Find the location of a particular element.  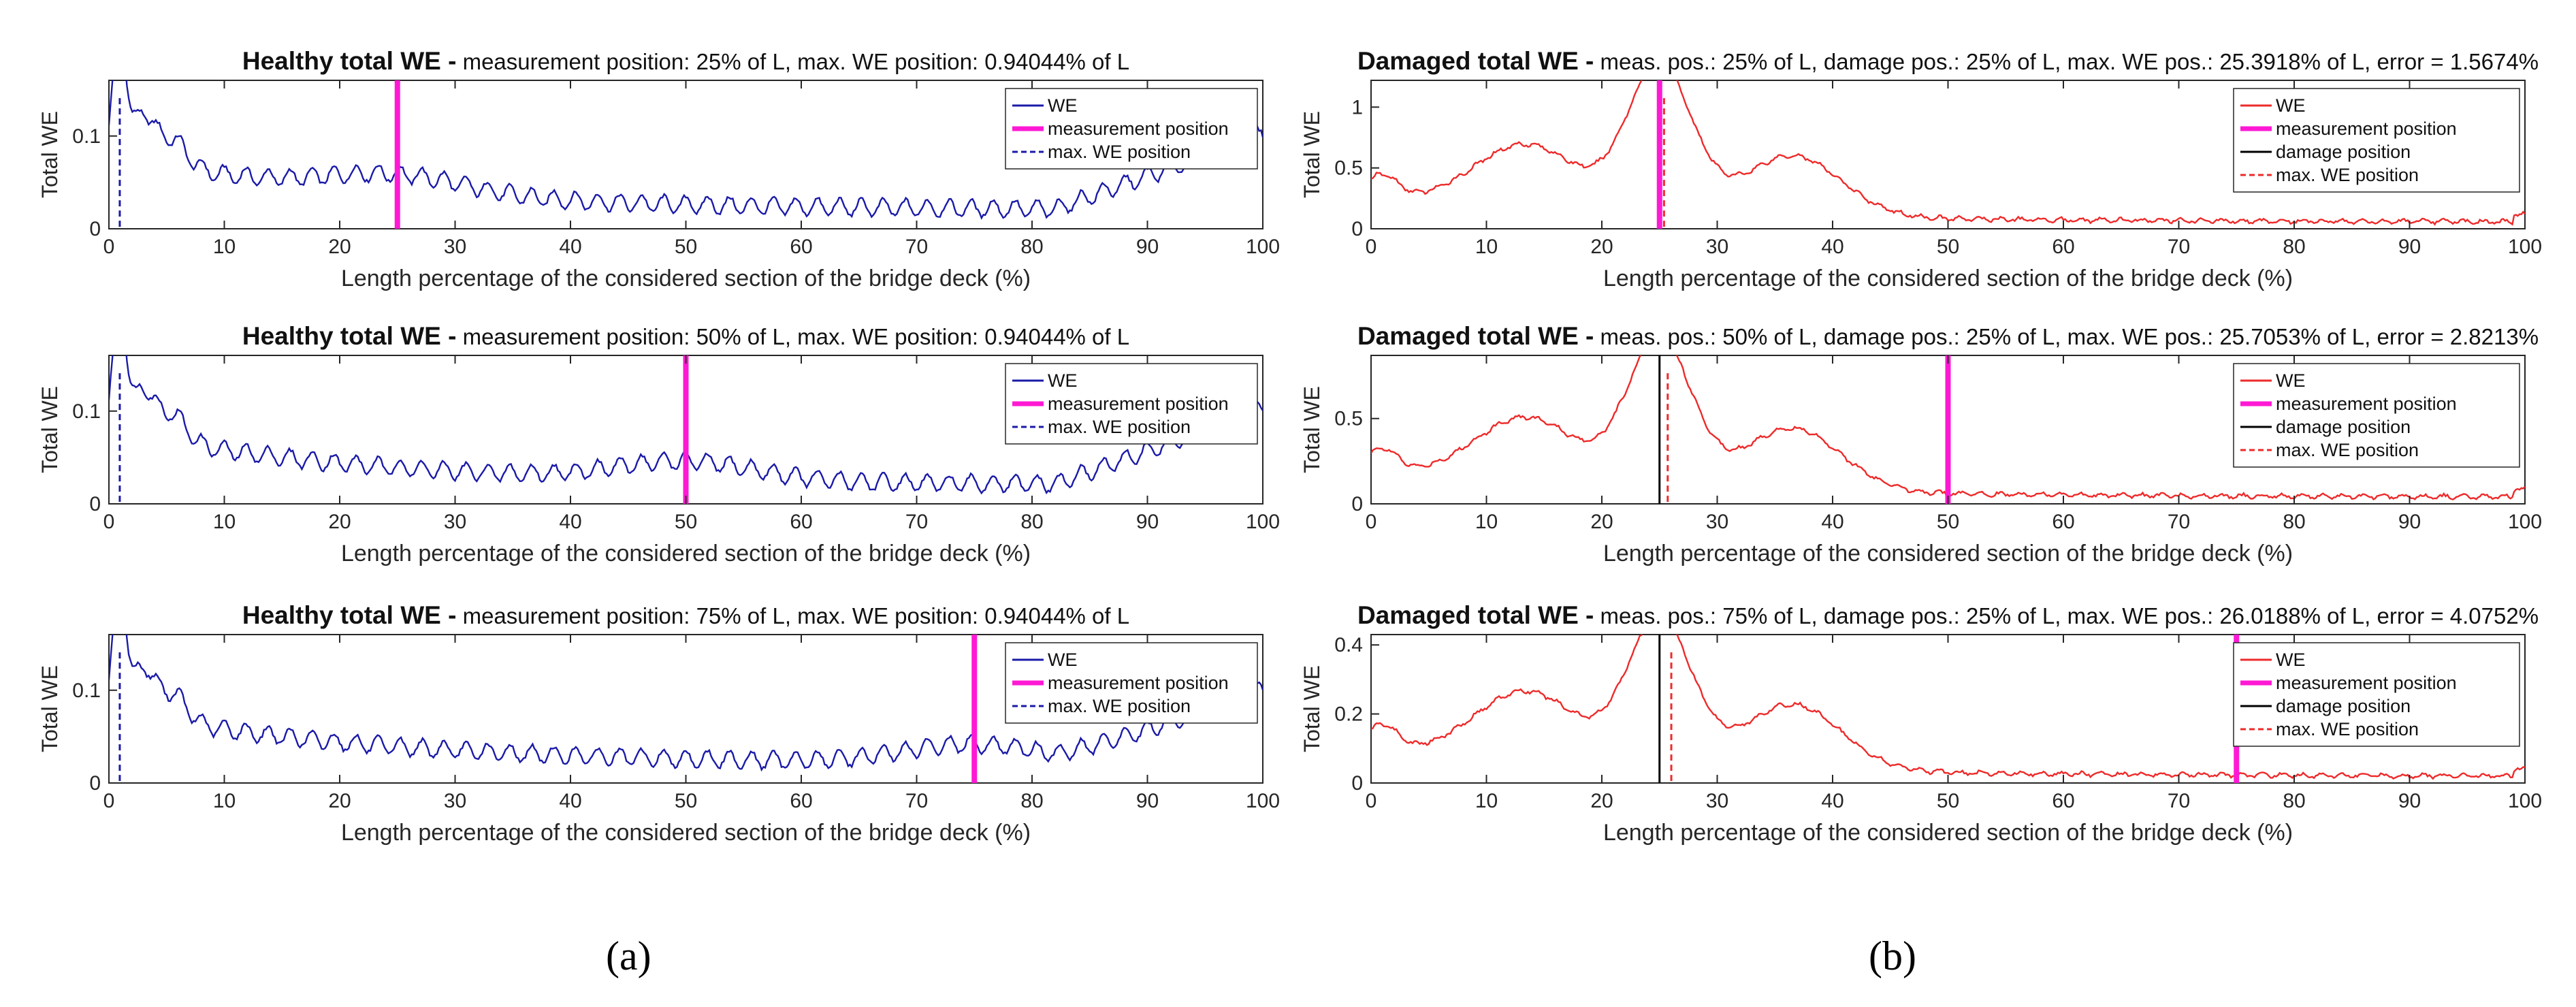

y-tick-label: 0.5 is located at coordinates (1348, 169).